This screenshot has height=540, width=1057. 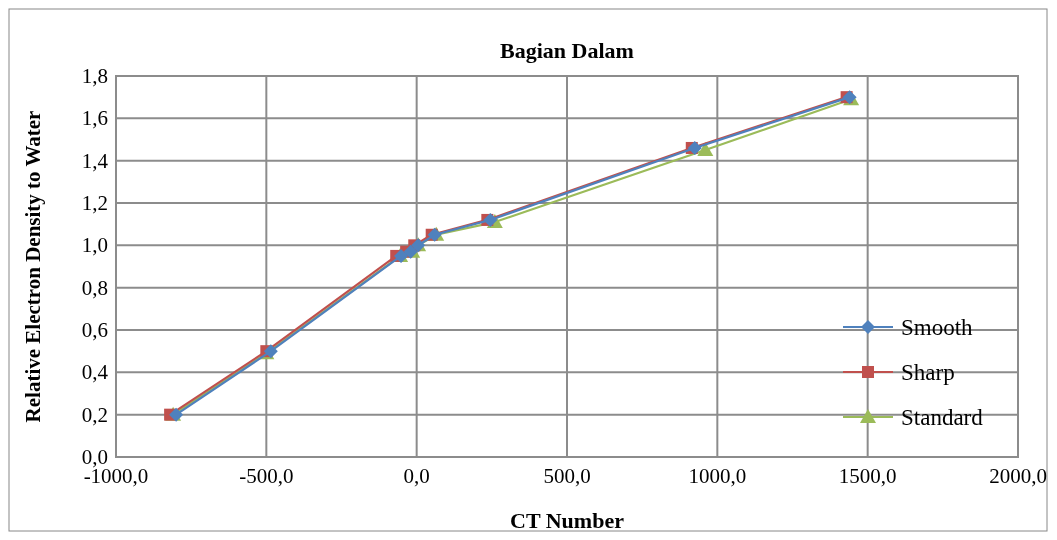 What do you see at coordinates (95, 372) in the screenshot?
I see `y-tick-label: 0,4` at bounding box center [95, 372].